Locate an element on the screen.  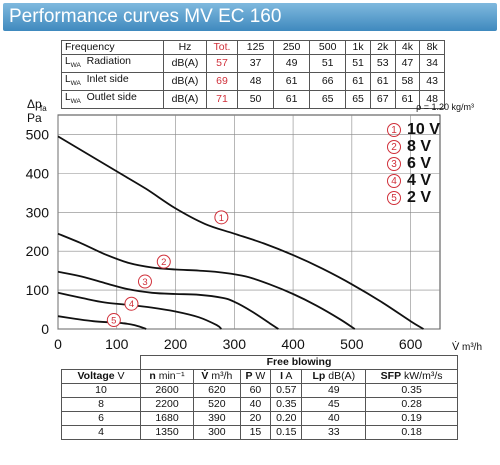
free-blowing-header: P W is located at coordinates (255, 376).